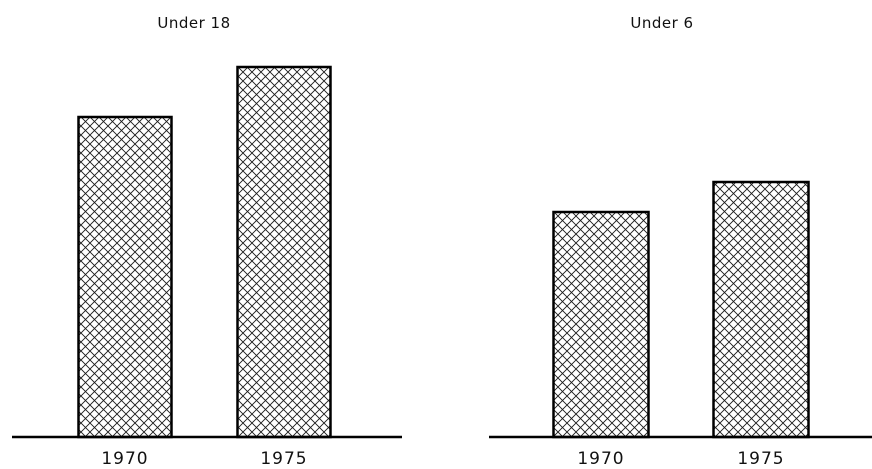 The width and height of the screenshot is (872, 469). Describe the element at coordinates (661, 23) in the screenshot. I see `panel-title: Under 6` at that location.